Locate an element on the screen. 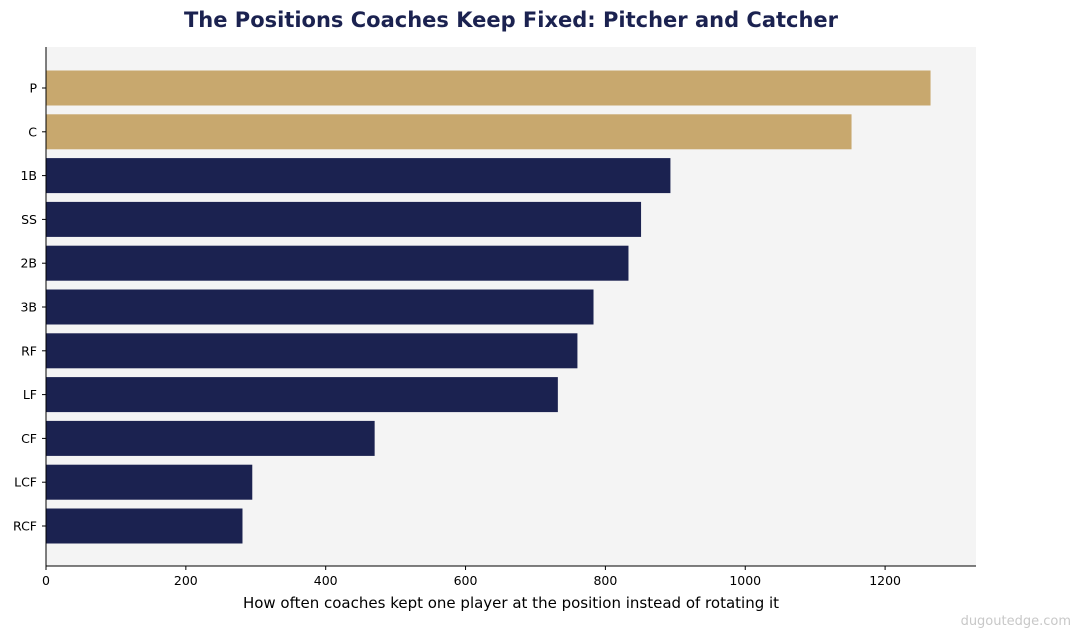  bar-c is located at coordinates (449, 132).